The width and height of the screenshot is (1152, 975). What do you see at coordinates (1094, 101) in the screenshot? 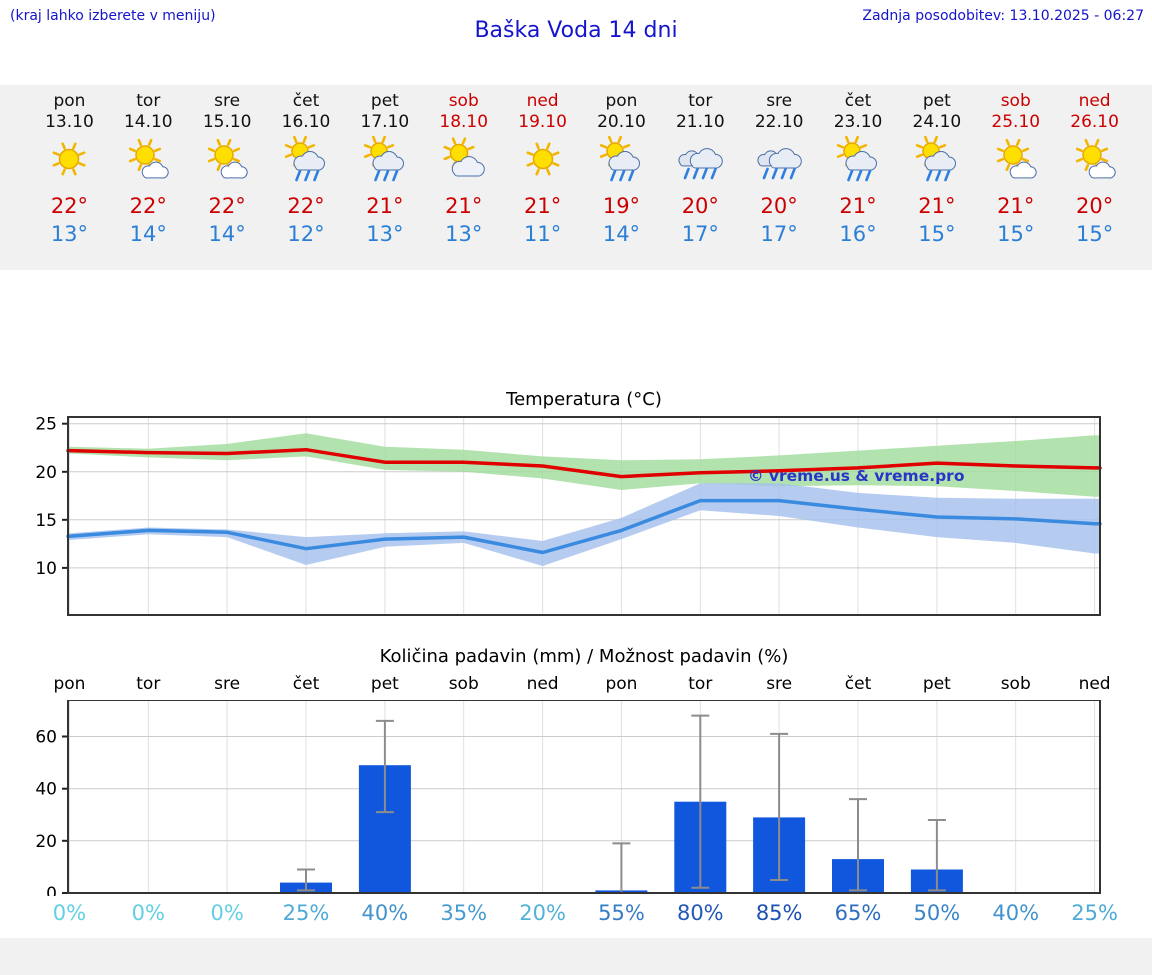
I see `day-name: ned` at bounding box center [1094, 101].